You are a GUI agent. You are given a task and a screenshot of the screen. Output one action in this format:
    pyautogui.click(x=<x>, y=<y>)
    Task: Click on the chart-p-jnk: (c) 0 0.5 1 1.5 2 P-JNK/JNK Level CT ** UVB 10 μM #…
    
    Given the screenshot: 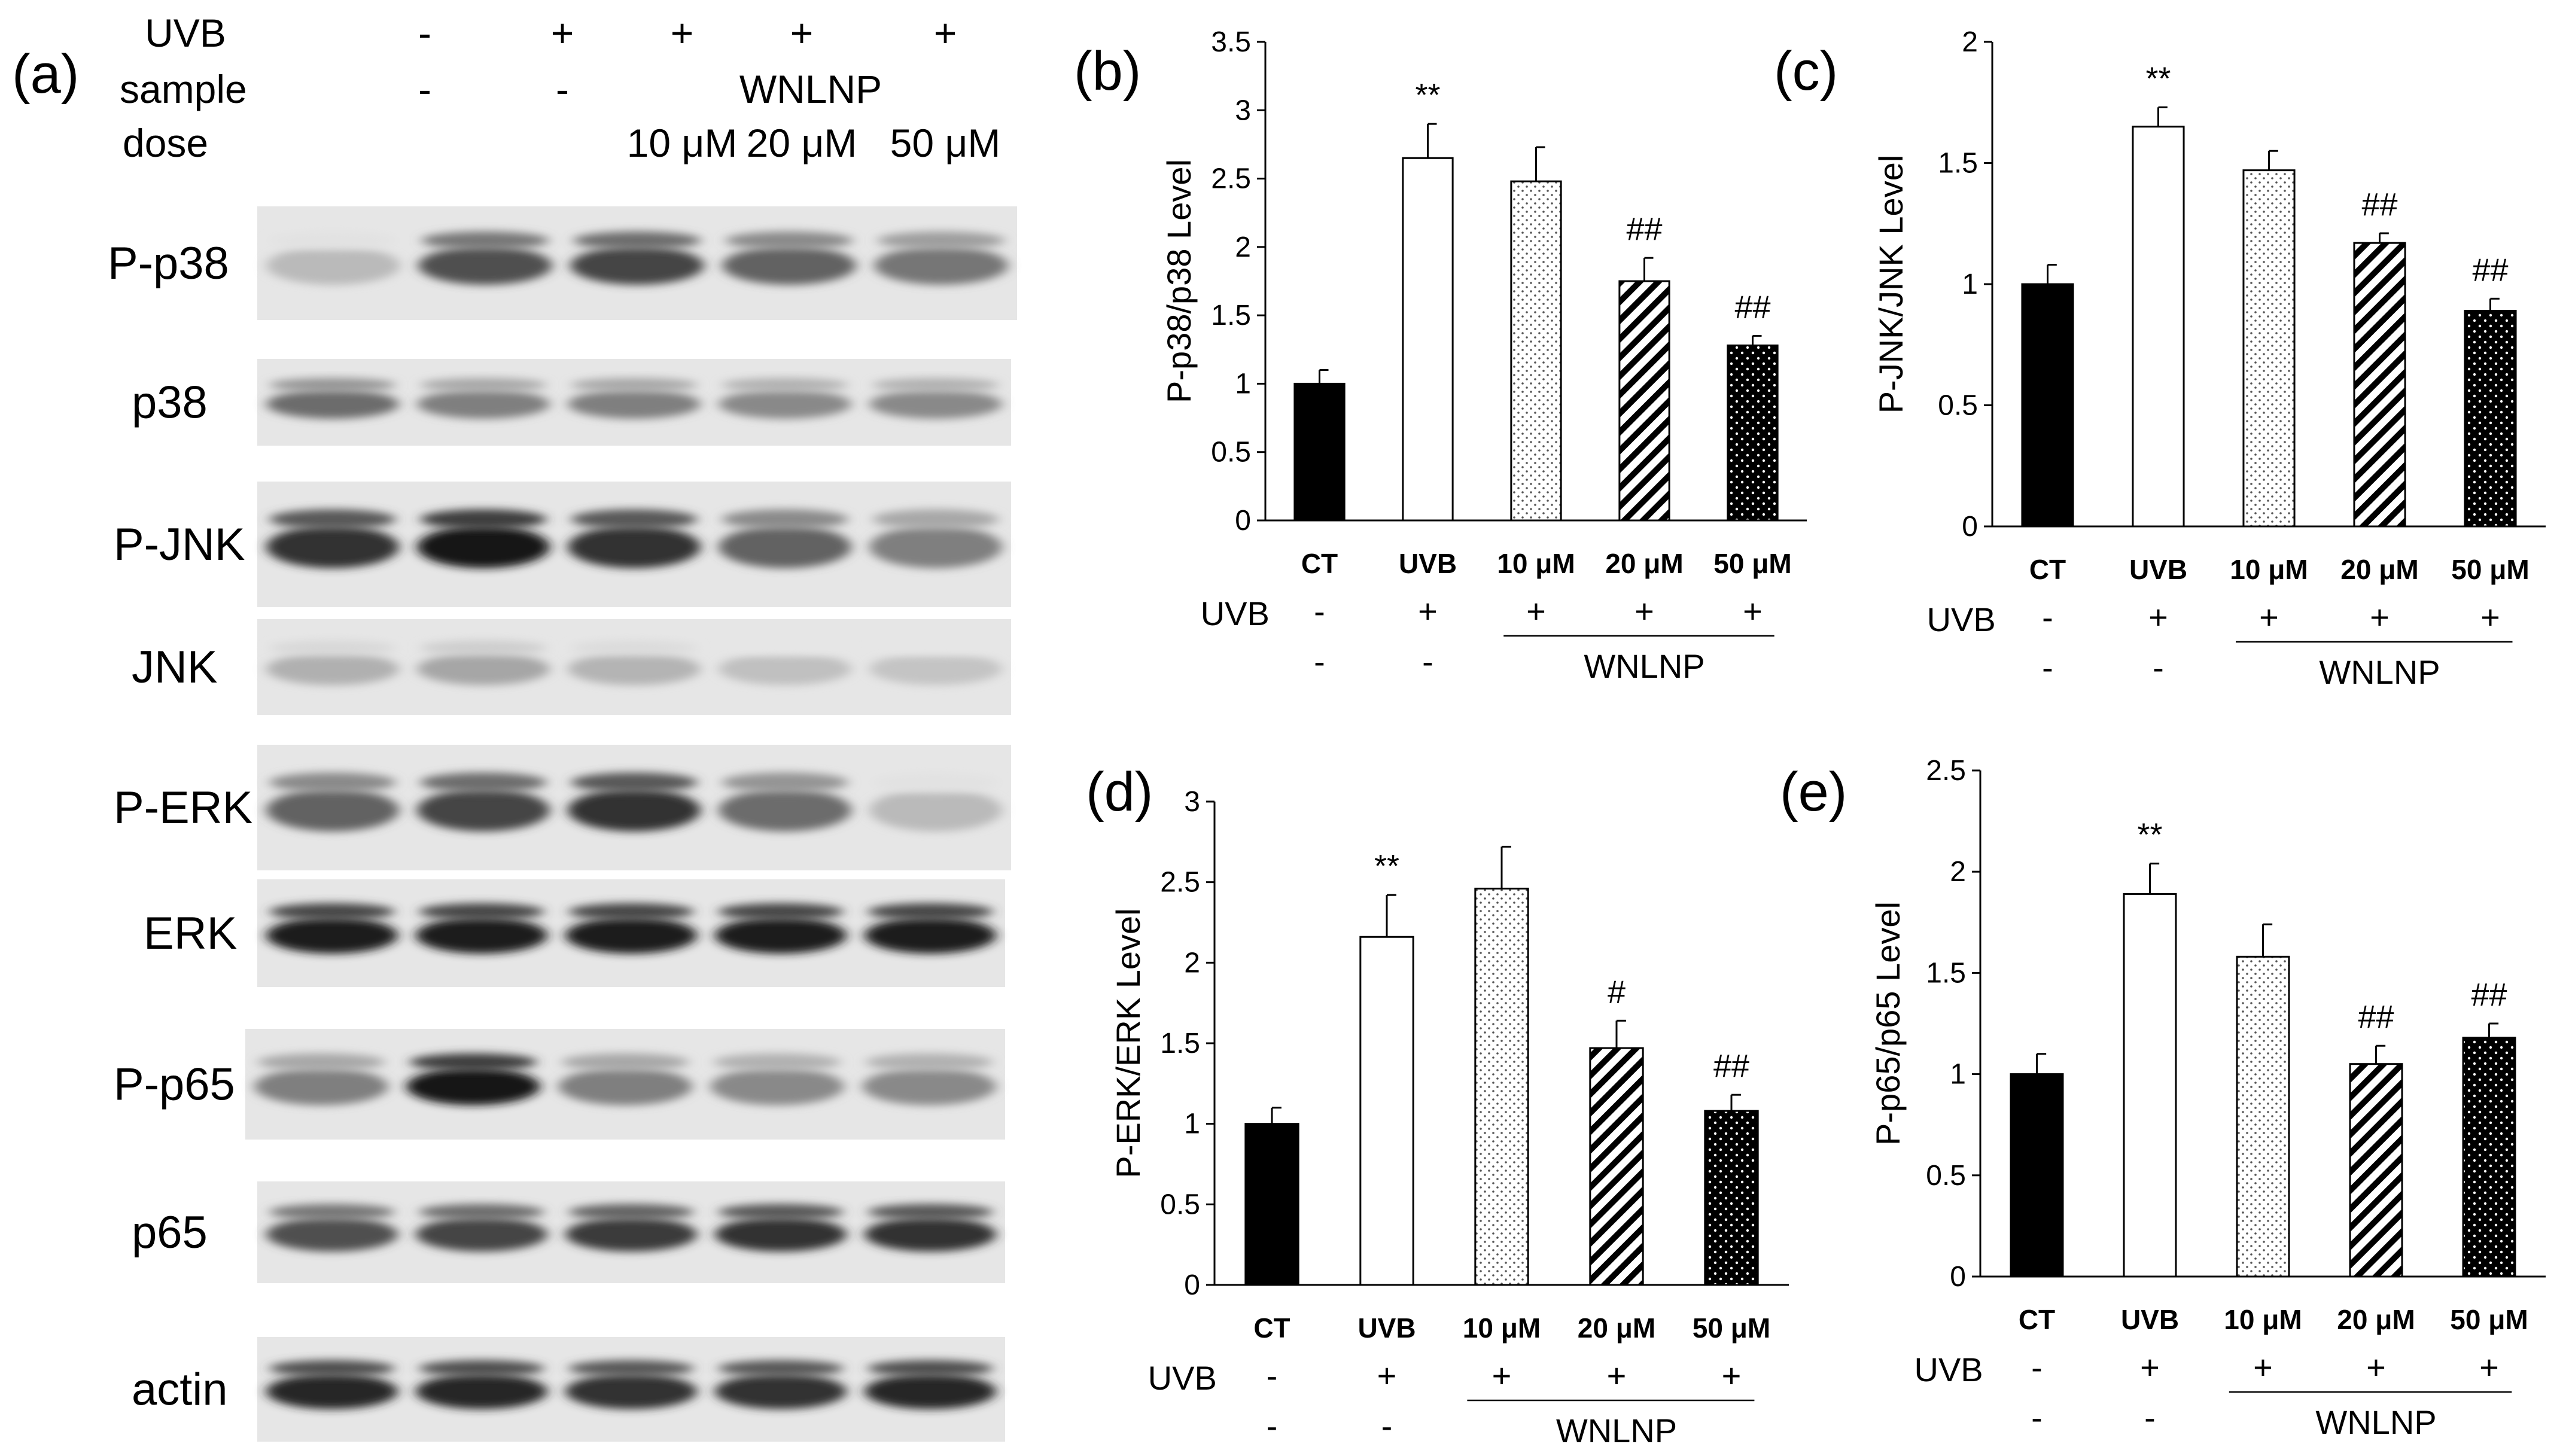 What is the action you would take?
    pyautogui.click(x=2160, y=358)
    